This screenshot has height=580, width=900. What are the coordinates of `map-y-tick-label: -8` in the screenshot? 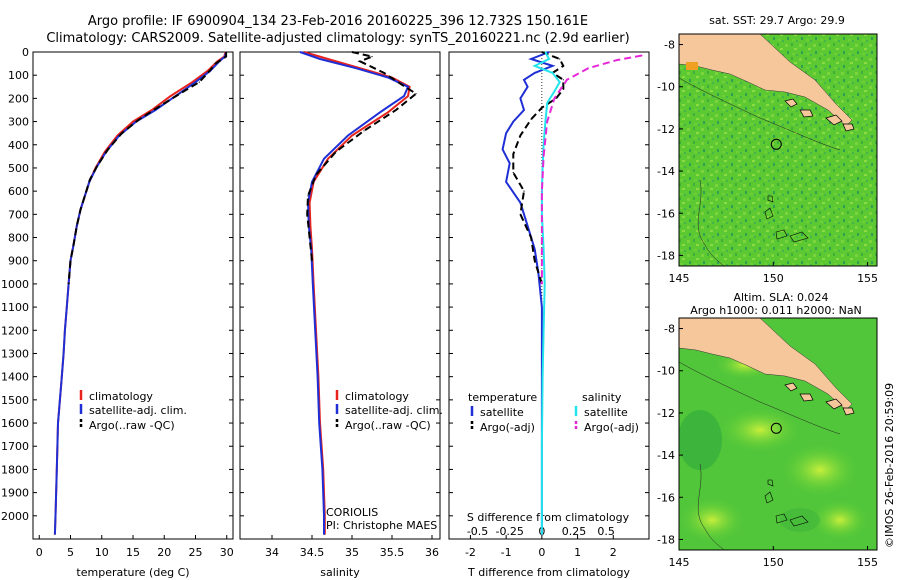 It's located at (669, 329).